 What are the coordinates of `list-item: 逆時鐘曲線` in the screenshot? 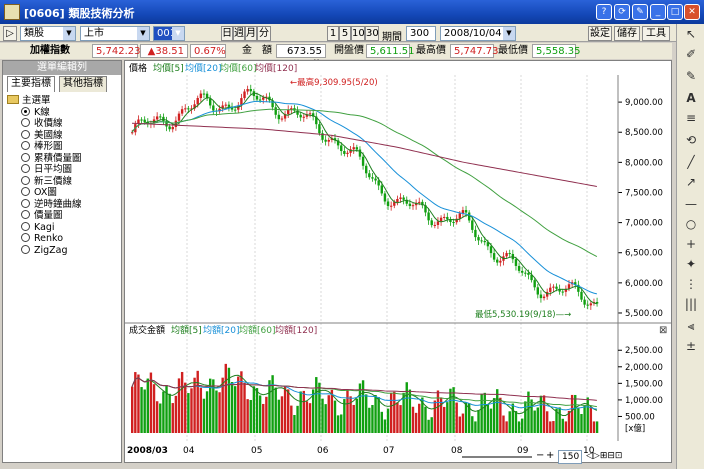 It's located at (44, 204).